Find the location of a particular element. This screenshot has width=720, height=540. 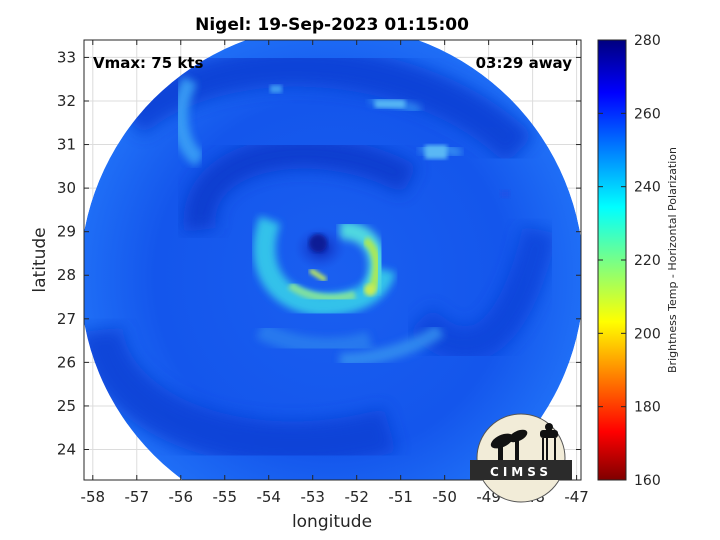

logo-text: CIMSS is located at coordinates (521, 472).